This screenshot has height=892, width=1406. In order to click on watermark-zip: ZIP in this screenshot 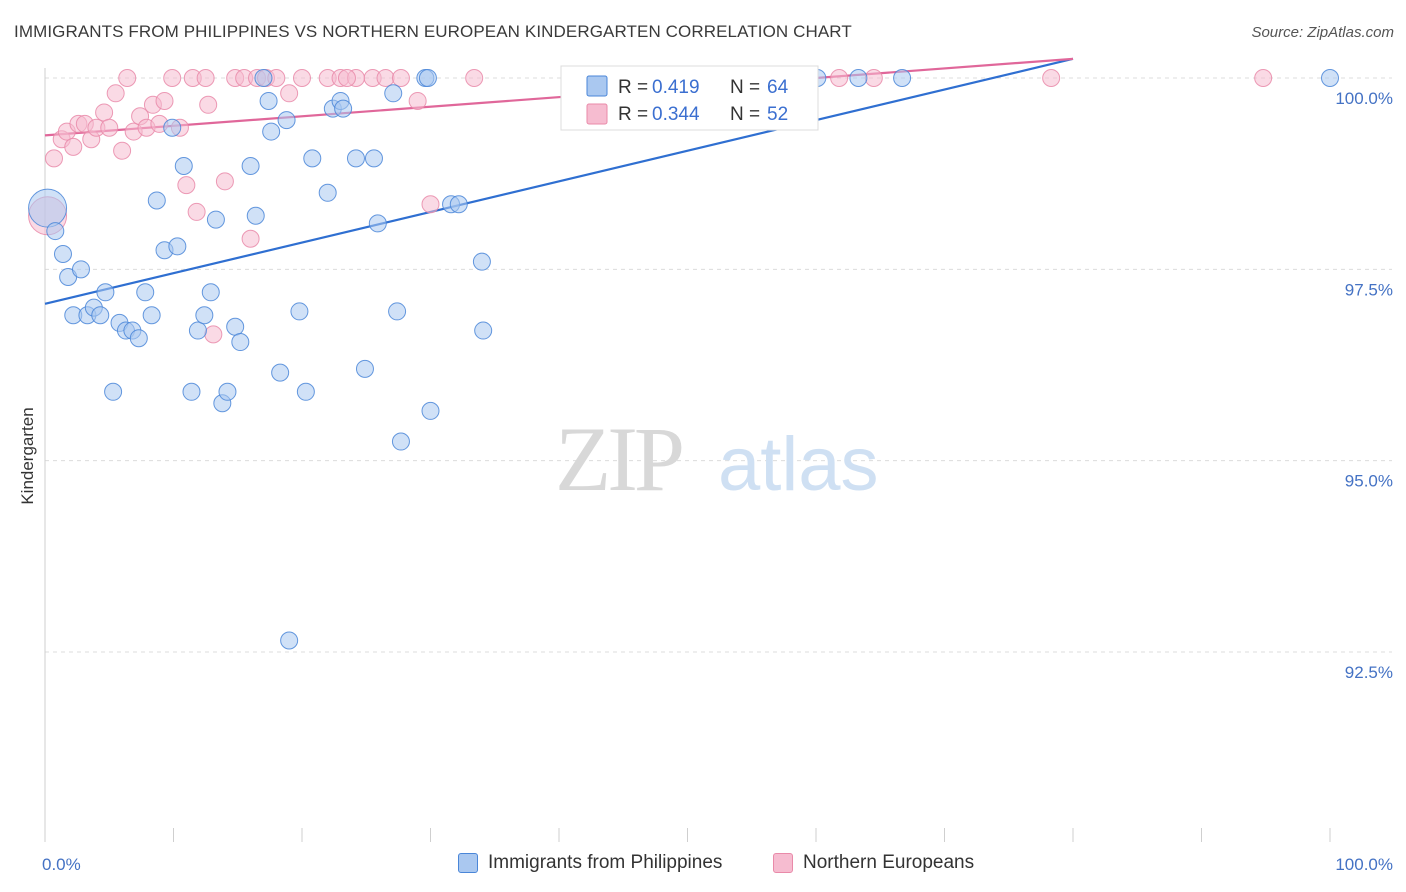, I will do `click(618, 459)`.